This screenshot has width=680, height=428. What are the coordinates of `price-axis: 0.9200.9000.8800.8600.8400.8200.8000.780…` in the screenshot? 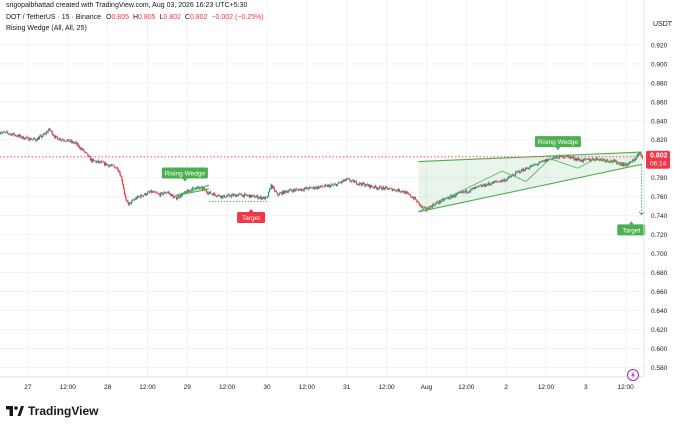 It's located at (659, 207).